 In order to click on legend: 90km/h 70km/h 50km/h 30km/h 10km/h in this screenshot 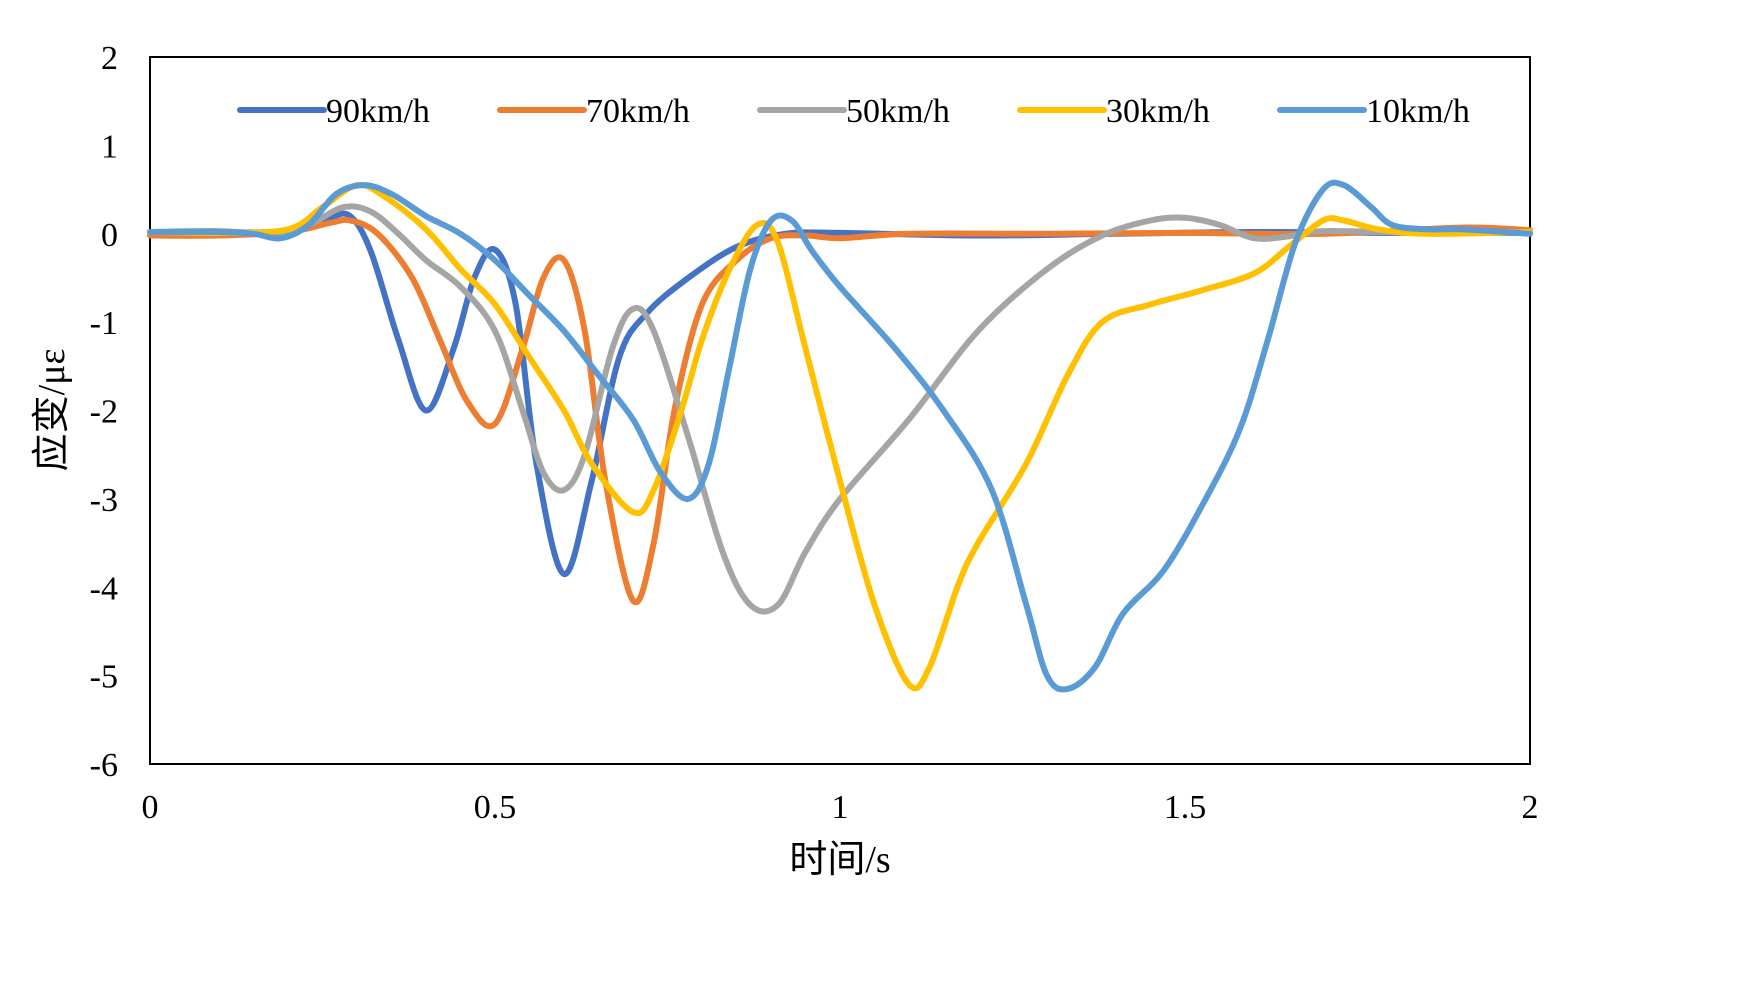, I will do `click(853, 111)`.